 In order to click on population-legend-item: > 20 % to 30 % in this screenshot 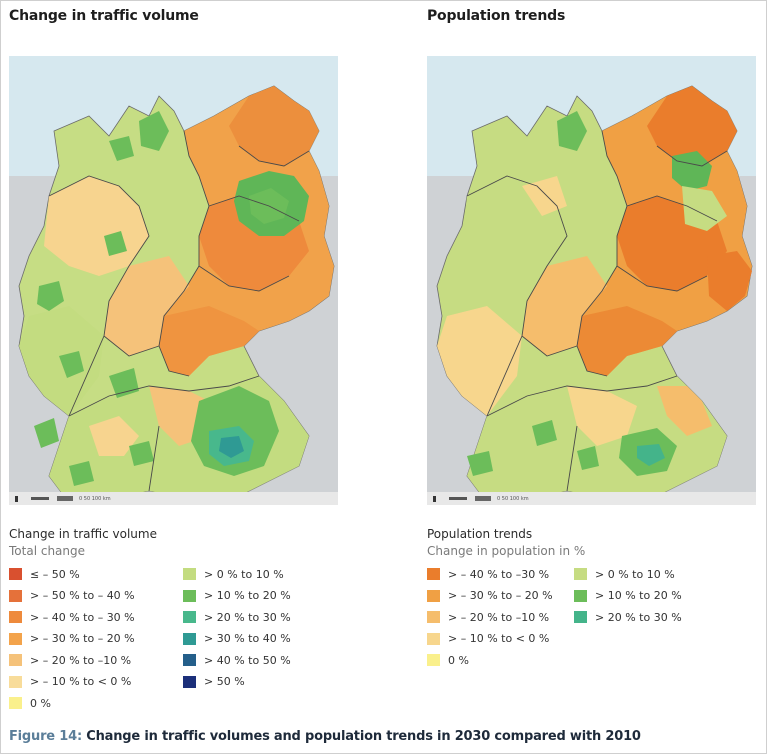, I will do `click(628, 617)`.